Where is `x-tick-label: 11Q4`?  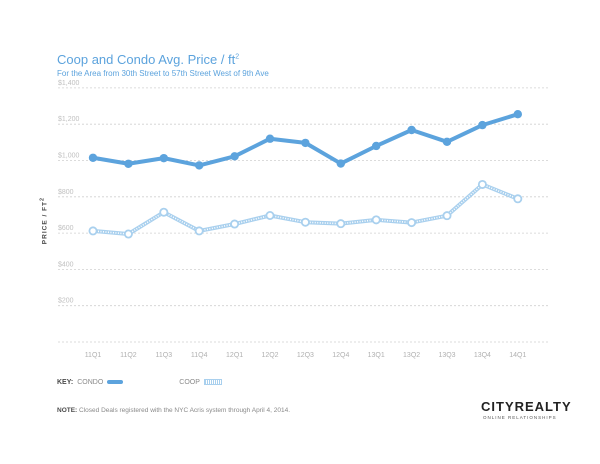 x-tick-label: 11Q4 is located at coordinates (199, 355).